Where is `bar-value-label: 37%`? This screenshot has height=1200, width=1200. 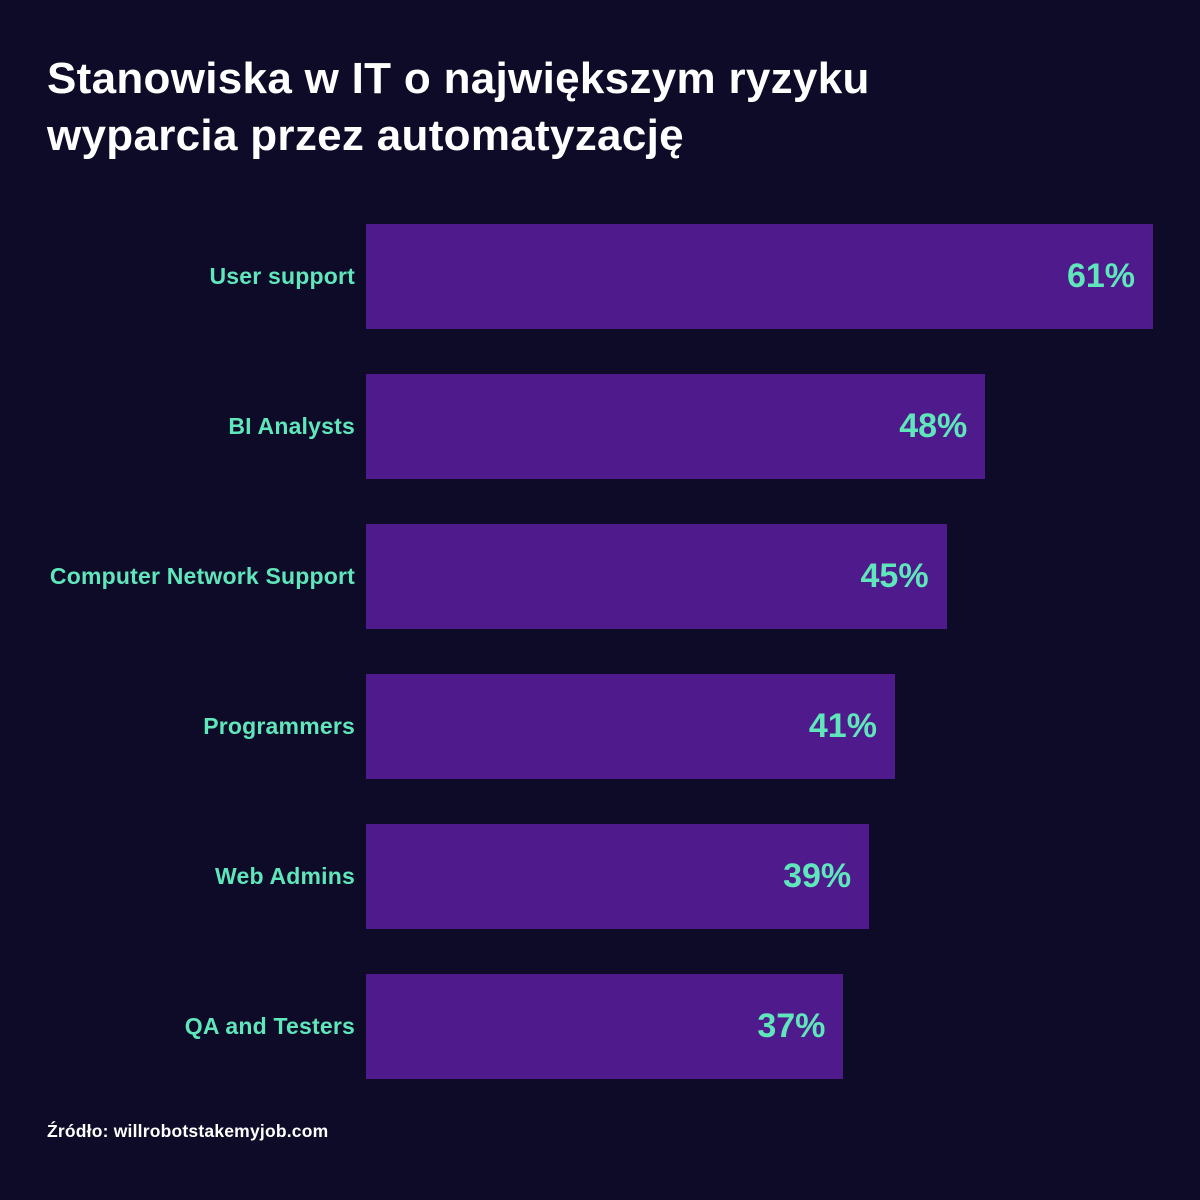 bar-value-label: 37% is located at coordinates (791, 1026).